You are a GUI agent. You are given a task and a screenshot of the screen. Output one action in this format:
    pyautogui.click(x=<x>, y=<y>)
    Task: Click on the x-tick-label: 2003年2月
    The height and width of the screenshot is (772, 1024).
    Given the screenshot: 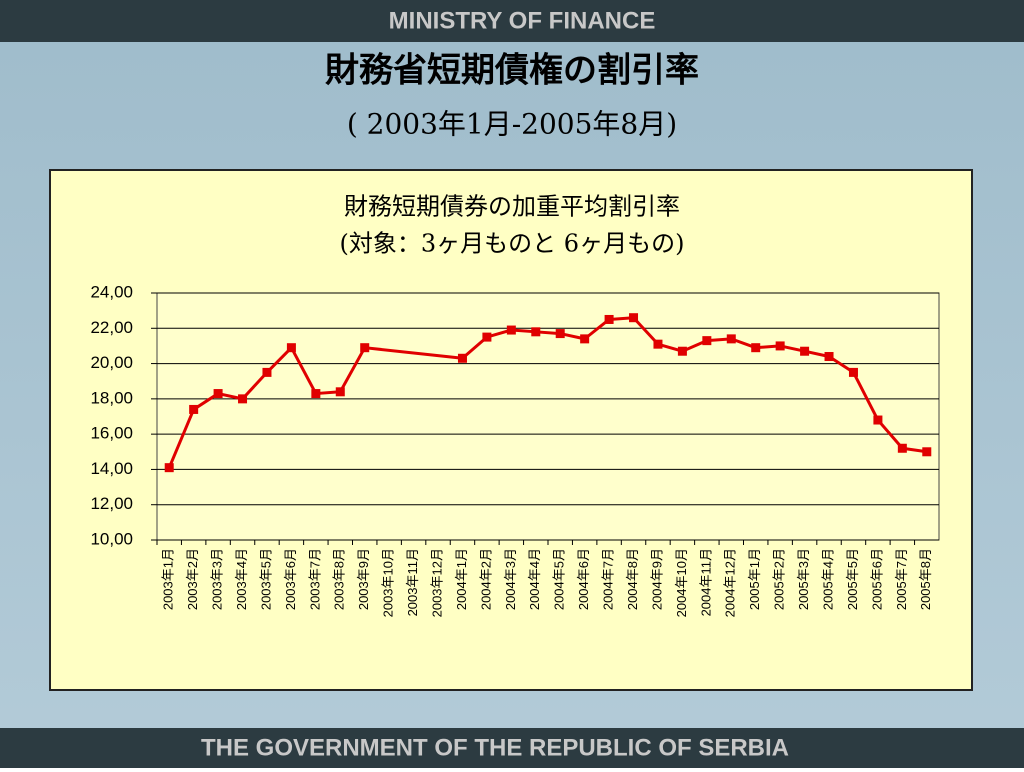 What is the action you would take?
    pyautogui.click(x=192, y=579)
    